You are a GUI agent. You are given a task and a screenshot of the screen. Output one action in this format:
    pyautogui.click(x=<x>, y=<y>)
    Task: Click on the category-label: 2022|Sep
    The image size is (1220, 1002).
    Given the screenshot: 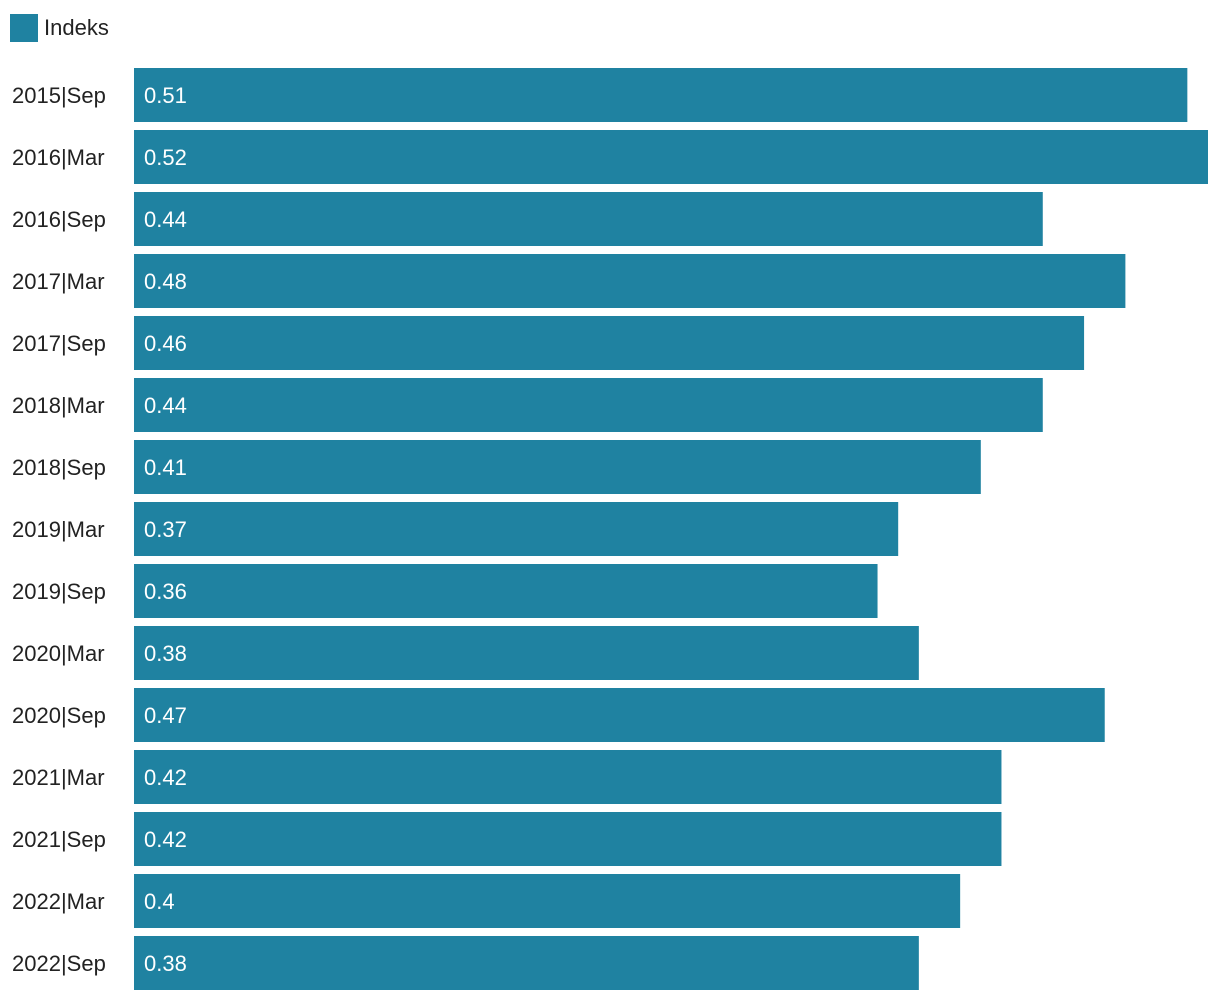 What is the action you would take?
    pyautogui.click(x=59, y=963)
    